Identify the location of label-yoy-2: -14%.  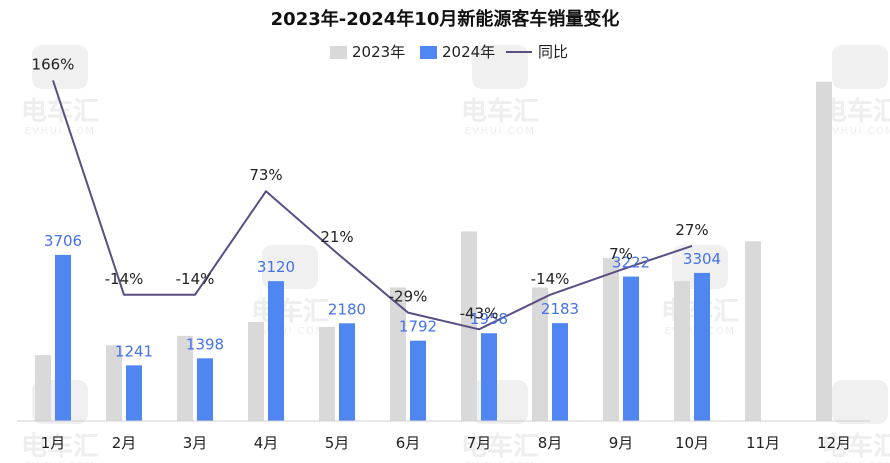
(124, 279).